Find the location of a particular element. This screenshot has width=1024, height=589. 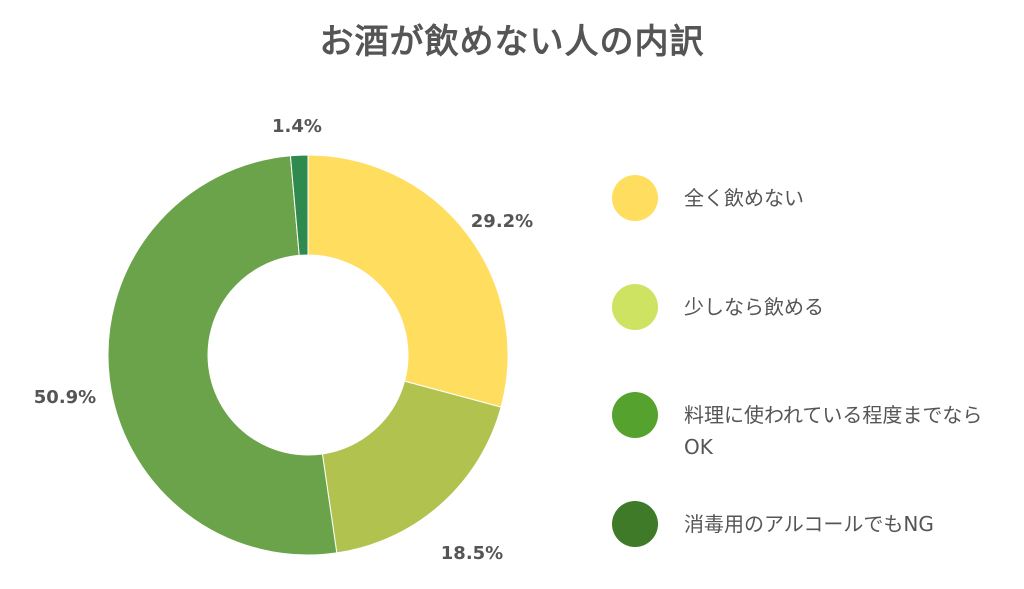

legend-label-3: 消毒用のアルコールでもNG is located at coordinates (809, 524).